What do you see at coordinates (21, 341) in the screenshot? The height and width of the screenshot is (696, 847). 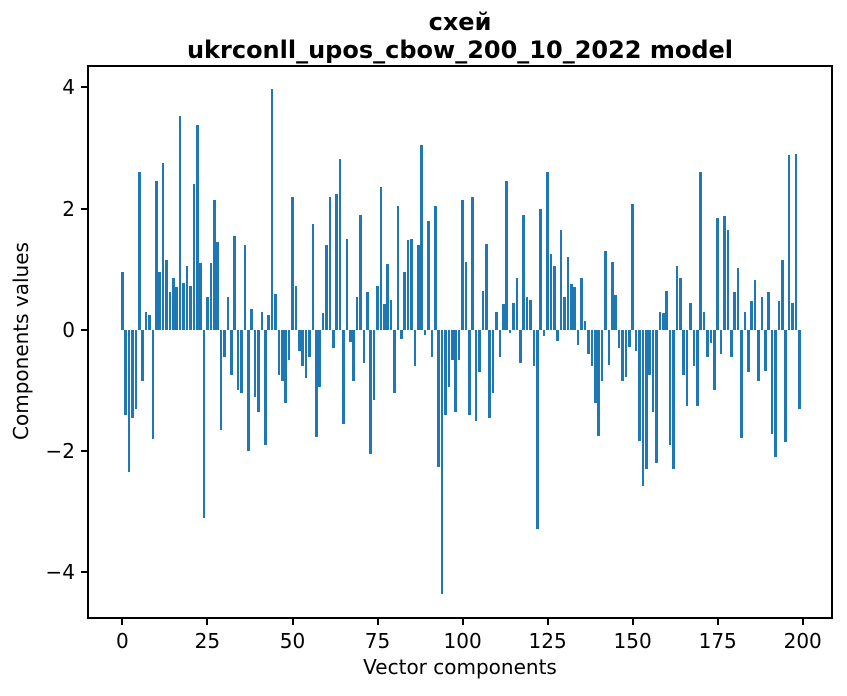 I see `y-axis-label: Components values` at bounding box center [21, 341].